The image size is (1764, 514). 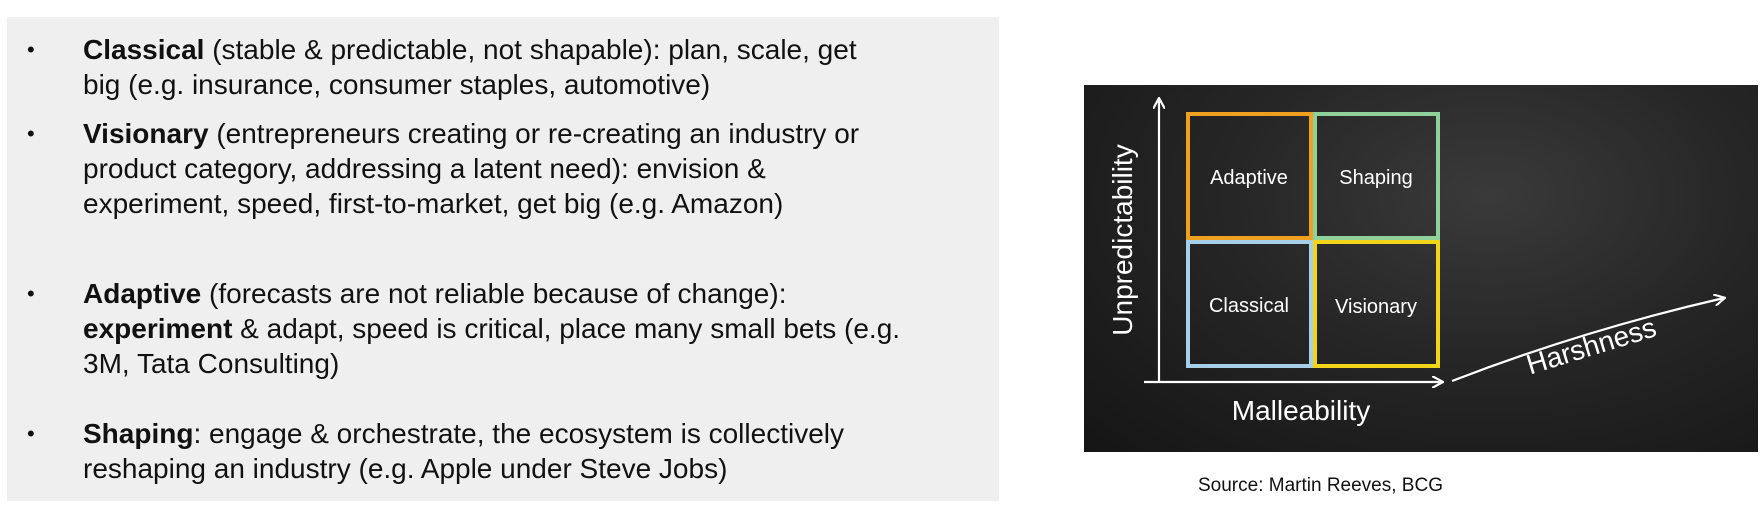 What do you see at coordinates (1122, 239) in the screenshot?
I see `y-axis-label: Unpredictability` at bounding box center [1122, 239].